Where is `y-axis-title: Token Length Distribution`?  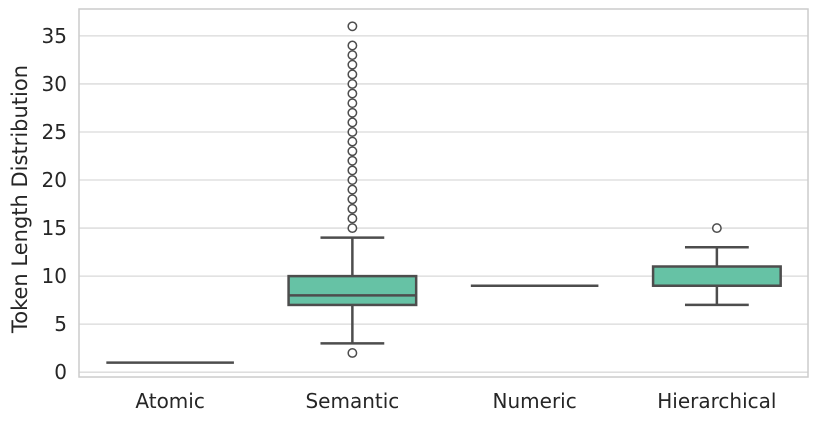 y-axis-title: Token Length Distribution is located at coordinates (20, 199).